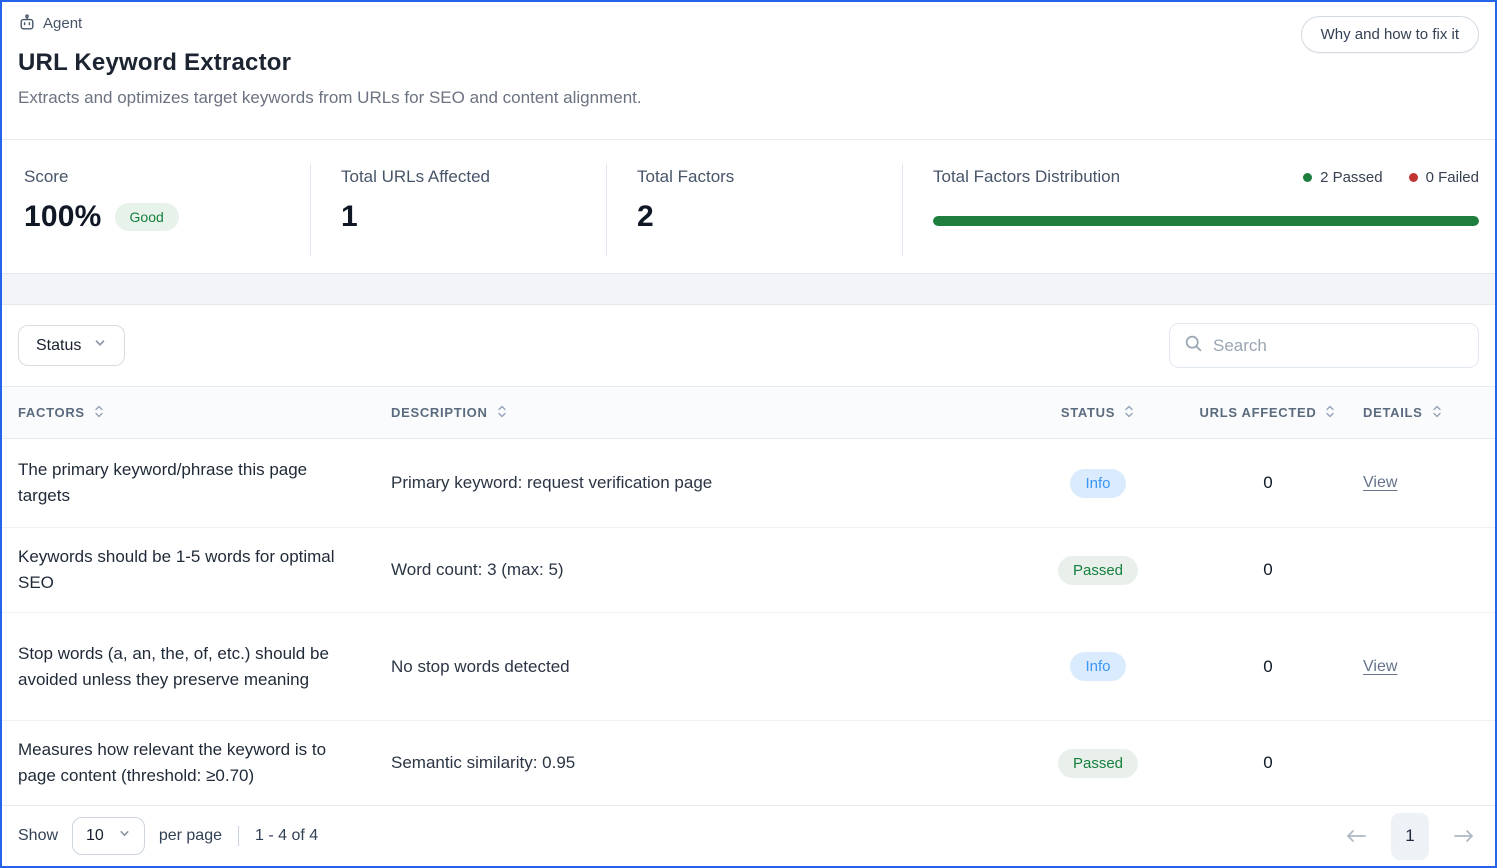  Describe the element at coordinates (483, 763) in the screenshot. I see `description-cell: Semantic similarity: 0.95` at that location.